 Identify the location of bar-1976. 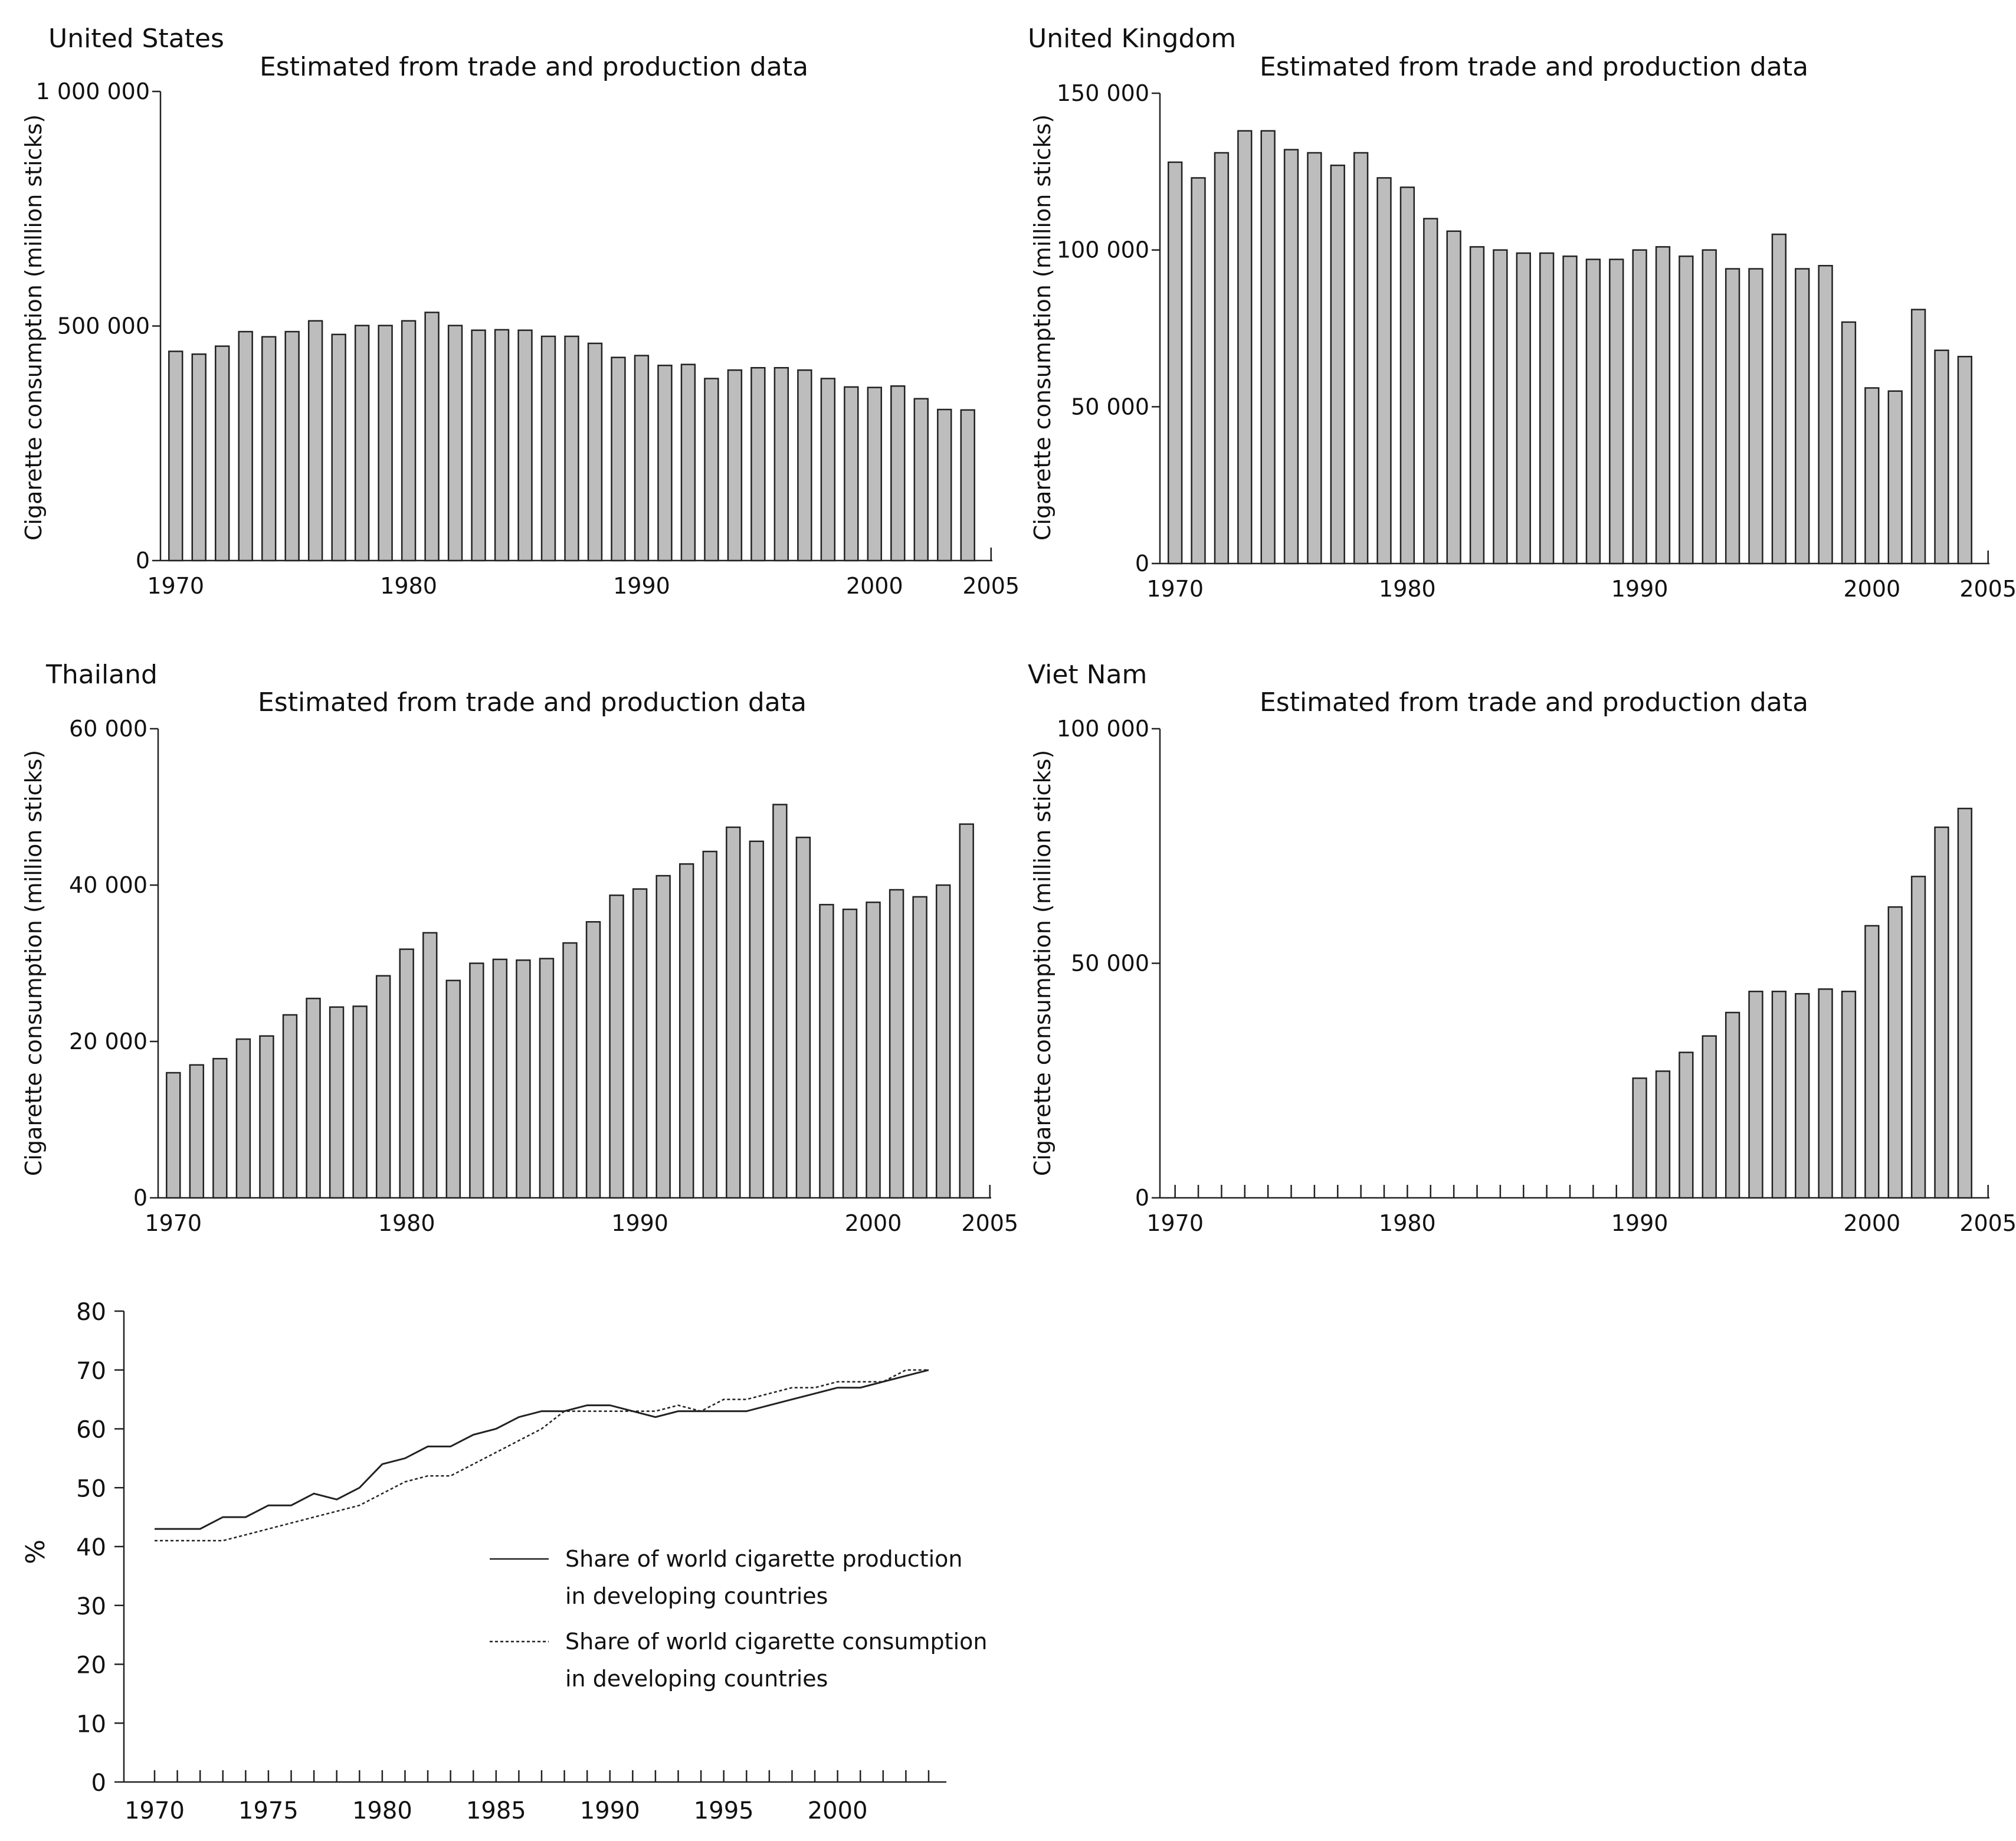
(314, 1098).